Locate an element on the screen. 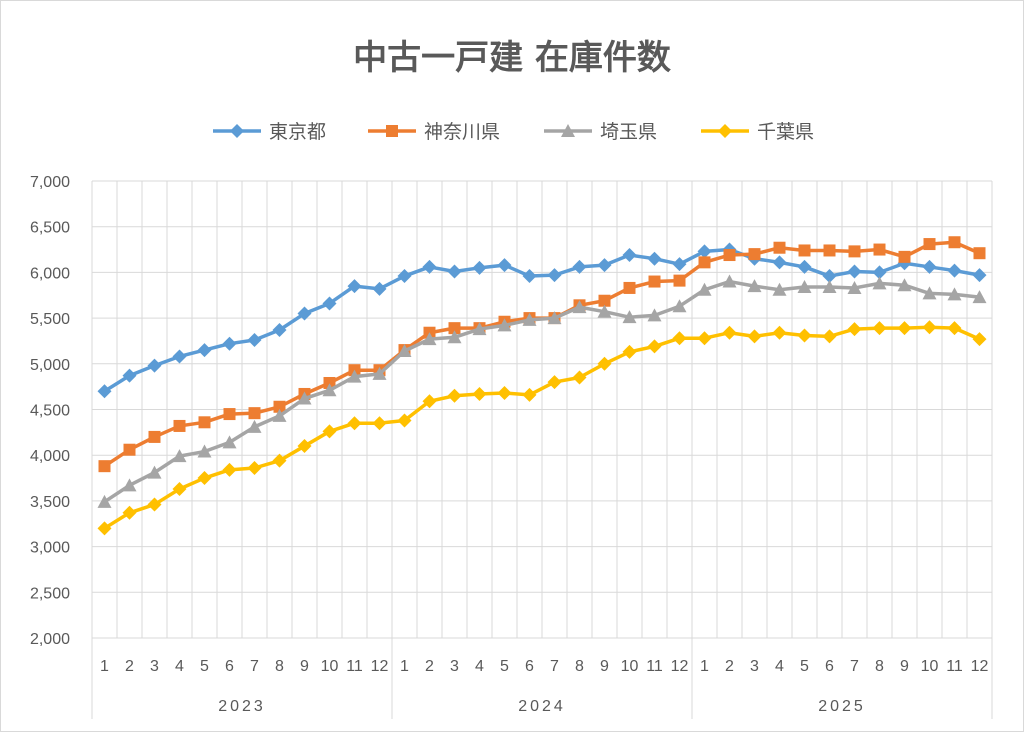 The height and width of the screenshot is (732, 1024). y-tick-label: 2,000 is located at coordinates (50, 639).